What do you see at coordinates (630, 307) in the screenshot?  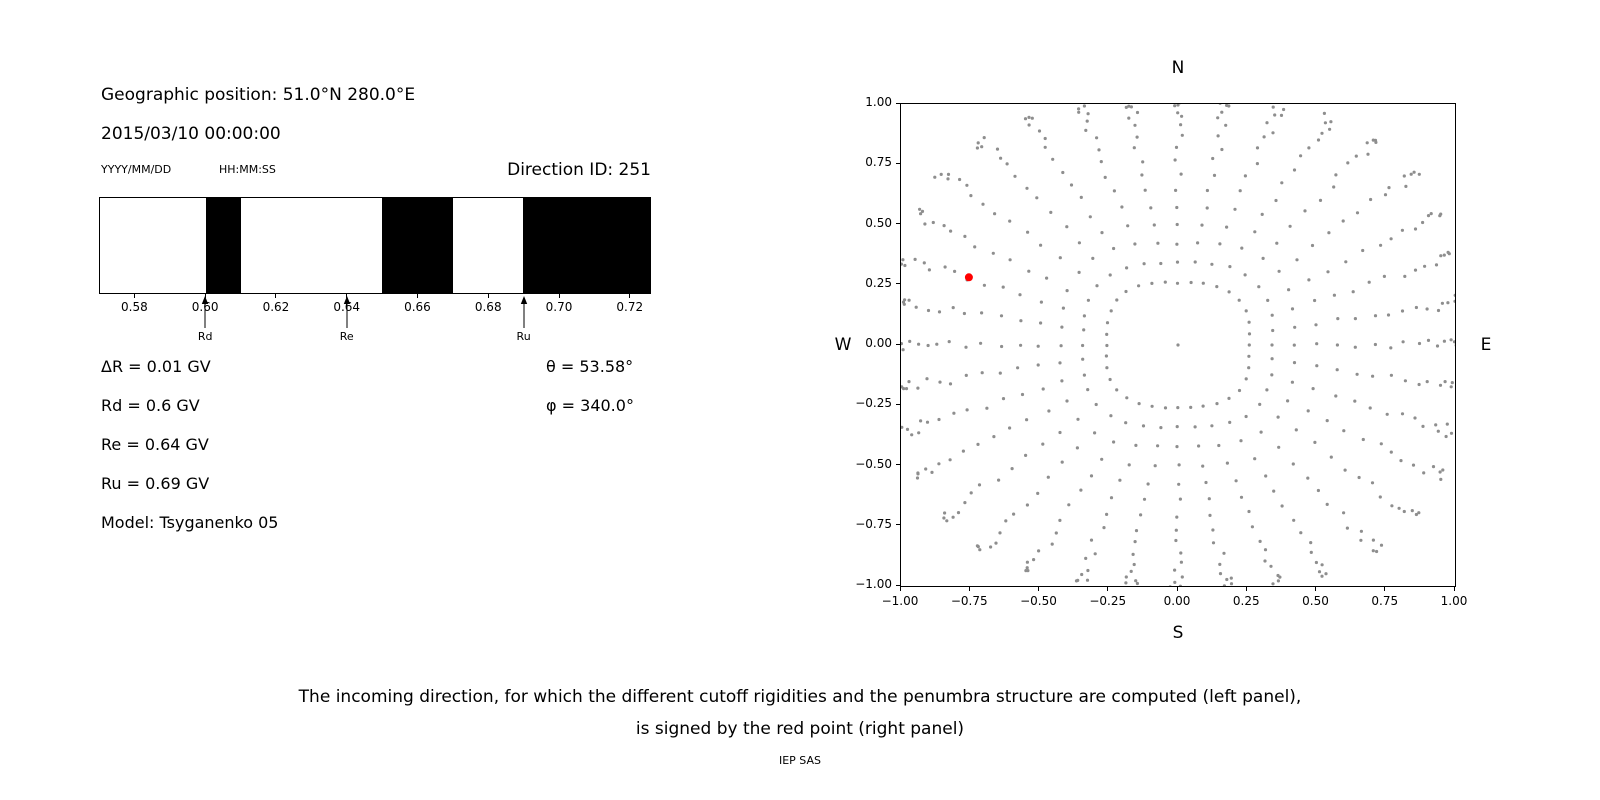 I see `penumbra-x-tick-label: 0.72` at bounding box center [630, 307].